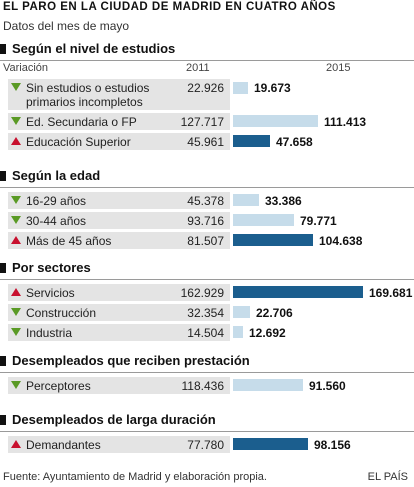  I want to click on table-row: Construcción 32.354 22.706, so click(207, 312).